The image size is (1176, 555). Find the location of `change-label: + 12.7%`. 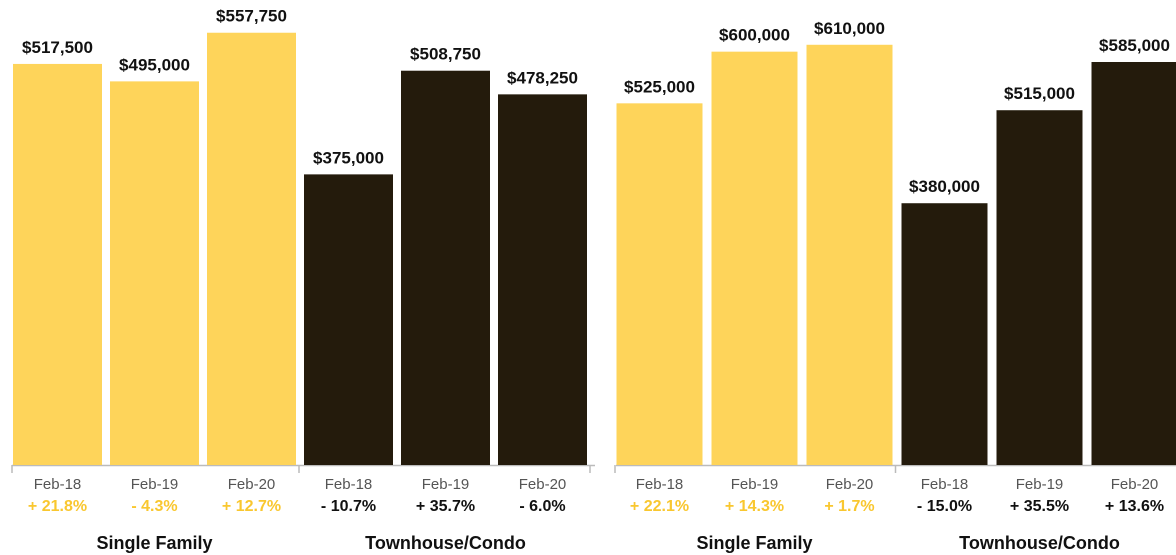

change-label: + 12.7% is located at coordinates (251, 506).